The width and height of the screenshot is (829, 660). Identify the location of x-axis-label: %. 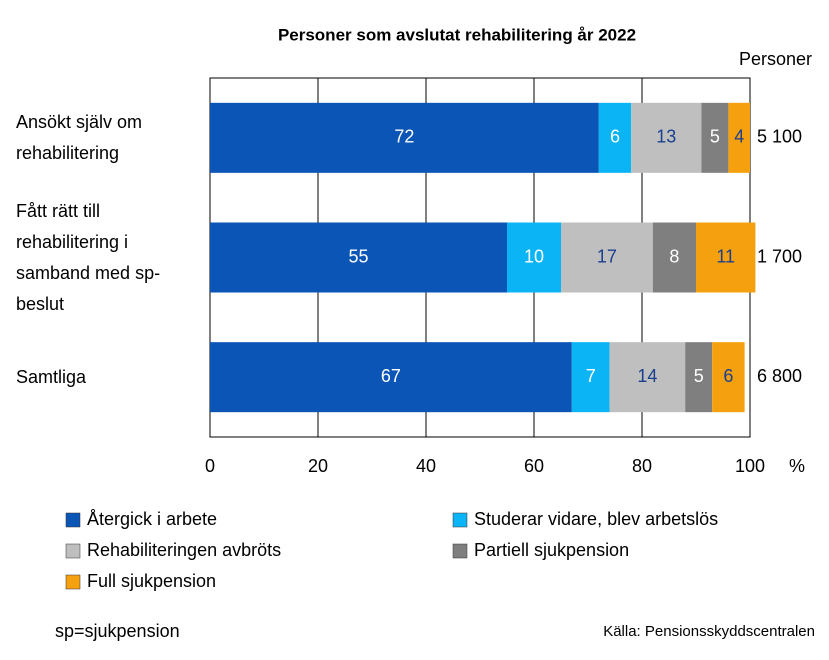
(797, 466).